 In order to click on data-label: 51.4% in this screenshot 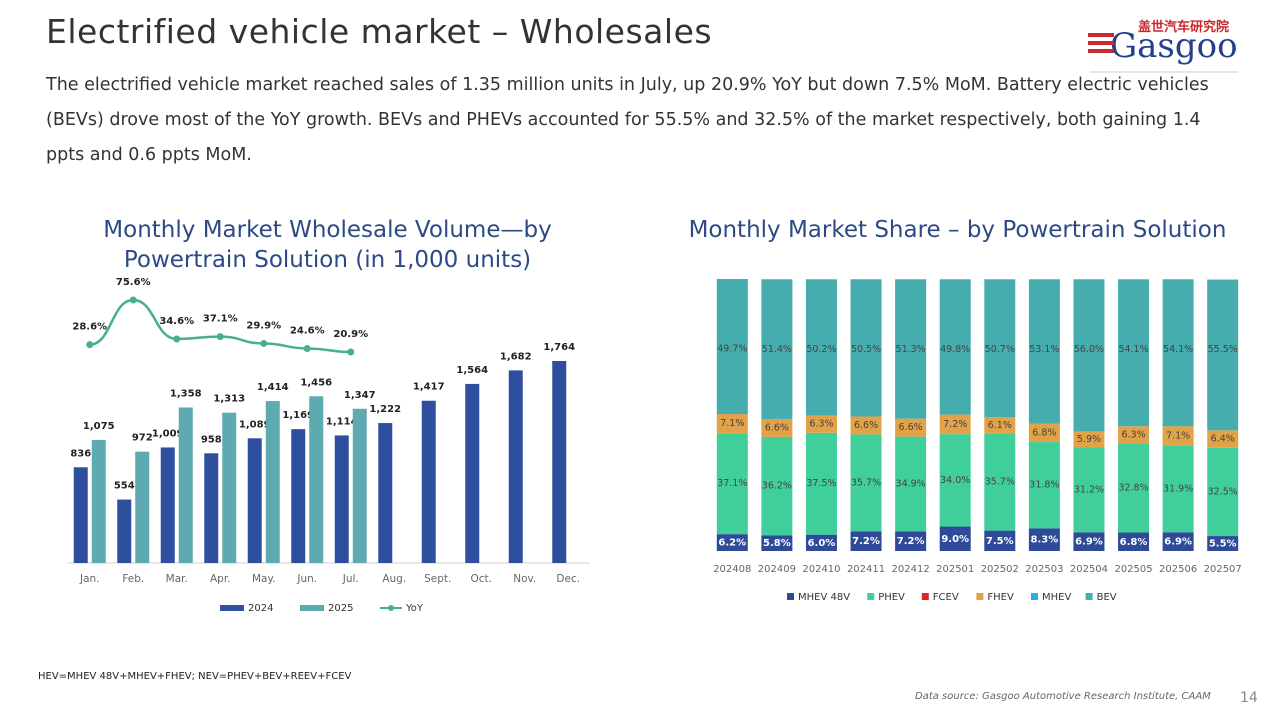, I will do `click(777, 349)`.